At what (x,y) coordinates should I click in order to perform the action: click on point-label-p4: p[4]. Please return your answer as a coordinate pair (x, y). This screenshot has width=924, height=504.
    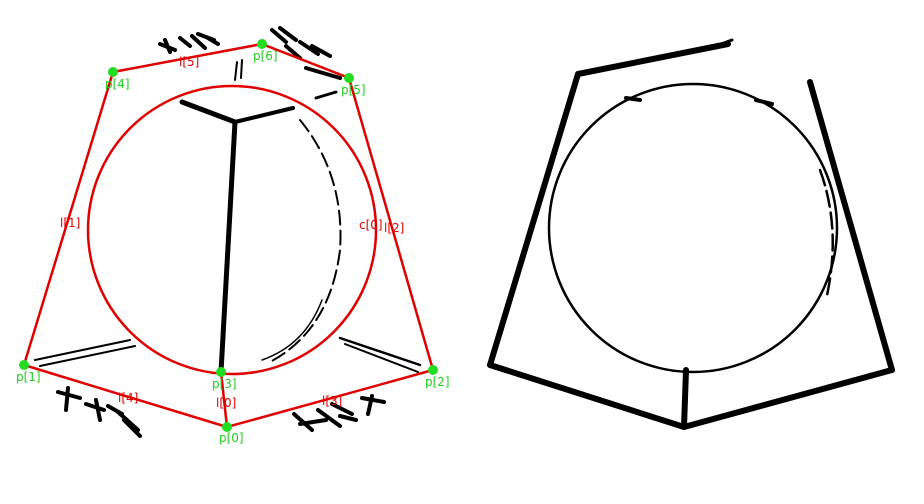
    Looking at the image, I should click on (117, 84).